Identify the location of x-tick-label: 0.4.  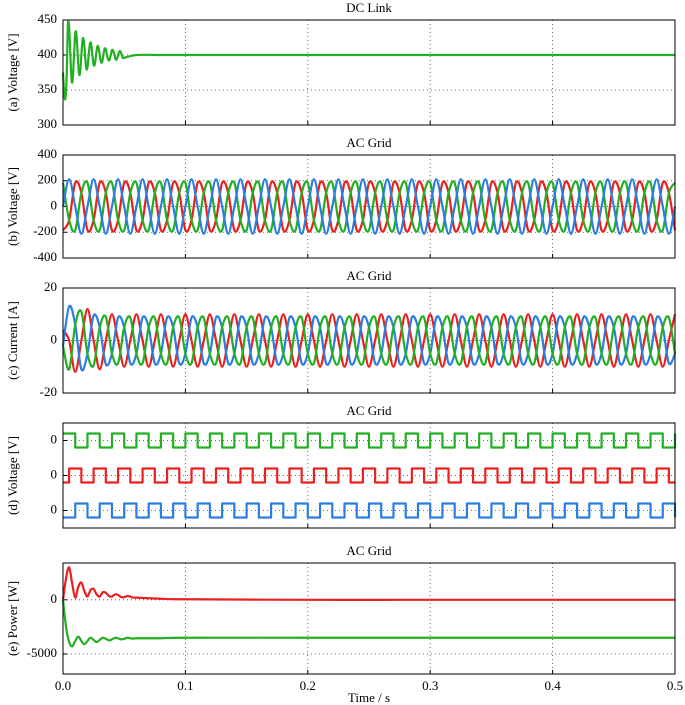
(552, 685).